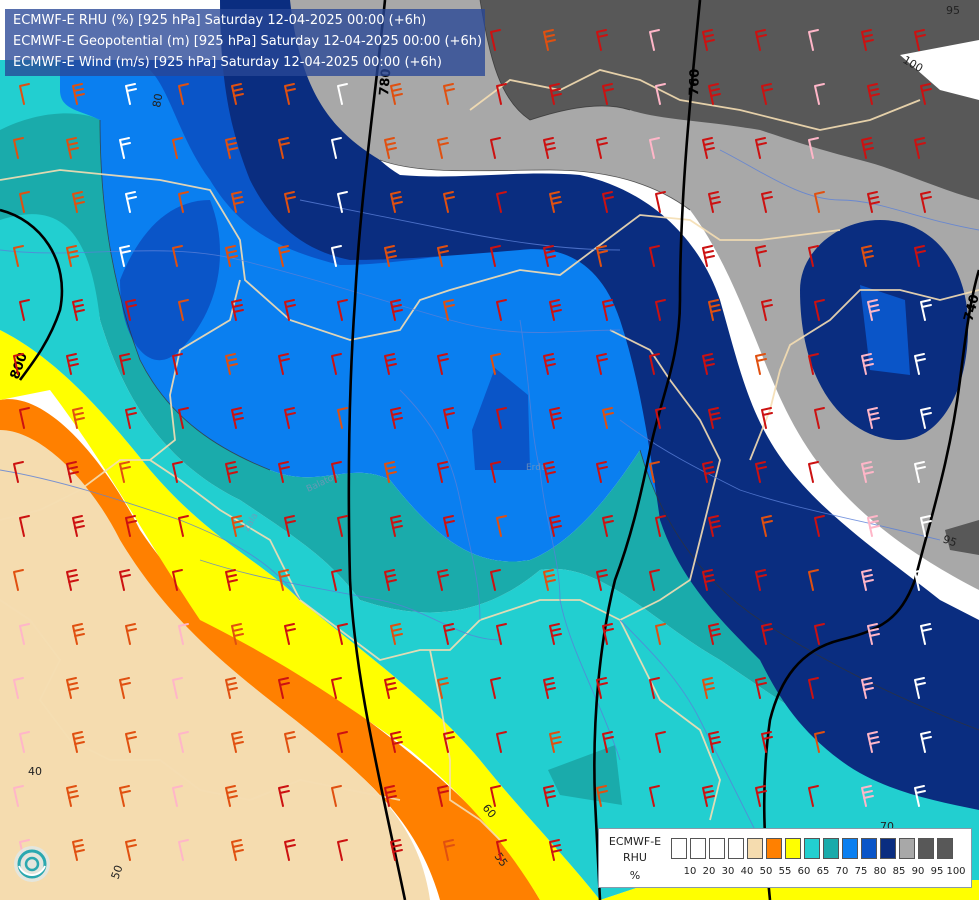 The width and height of the screenshot is (979, 900). Describe the element at coordinates (747, 871) in the screenshot. I see `legend-tick-label: 40` at that location.